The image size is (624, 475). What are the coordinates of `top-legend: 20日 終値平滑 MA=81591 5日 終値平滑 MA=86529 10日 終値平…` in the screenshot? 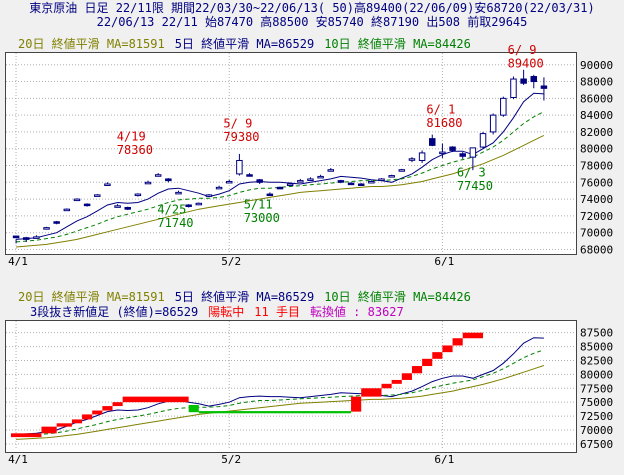 It's located at (249, 44).